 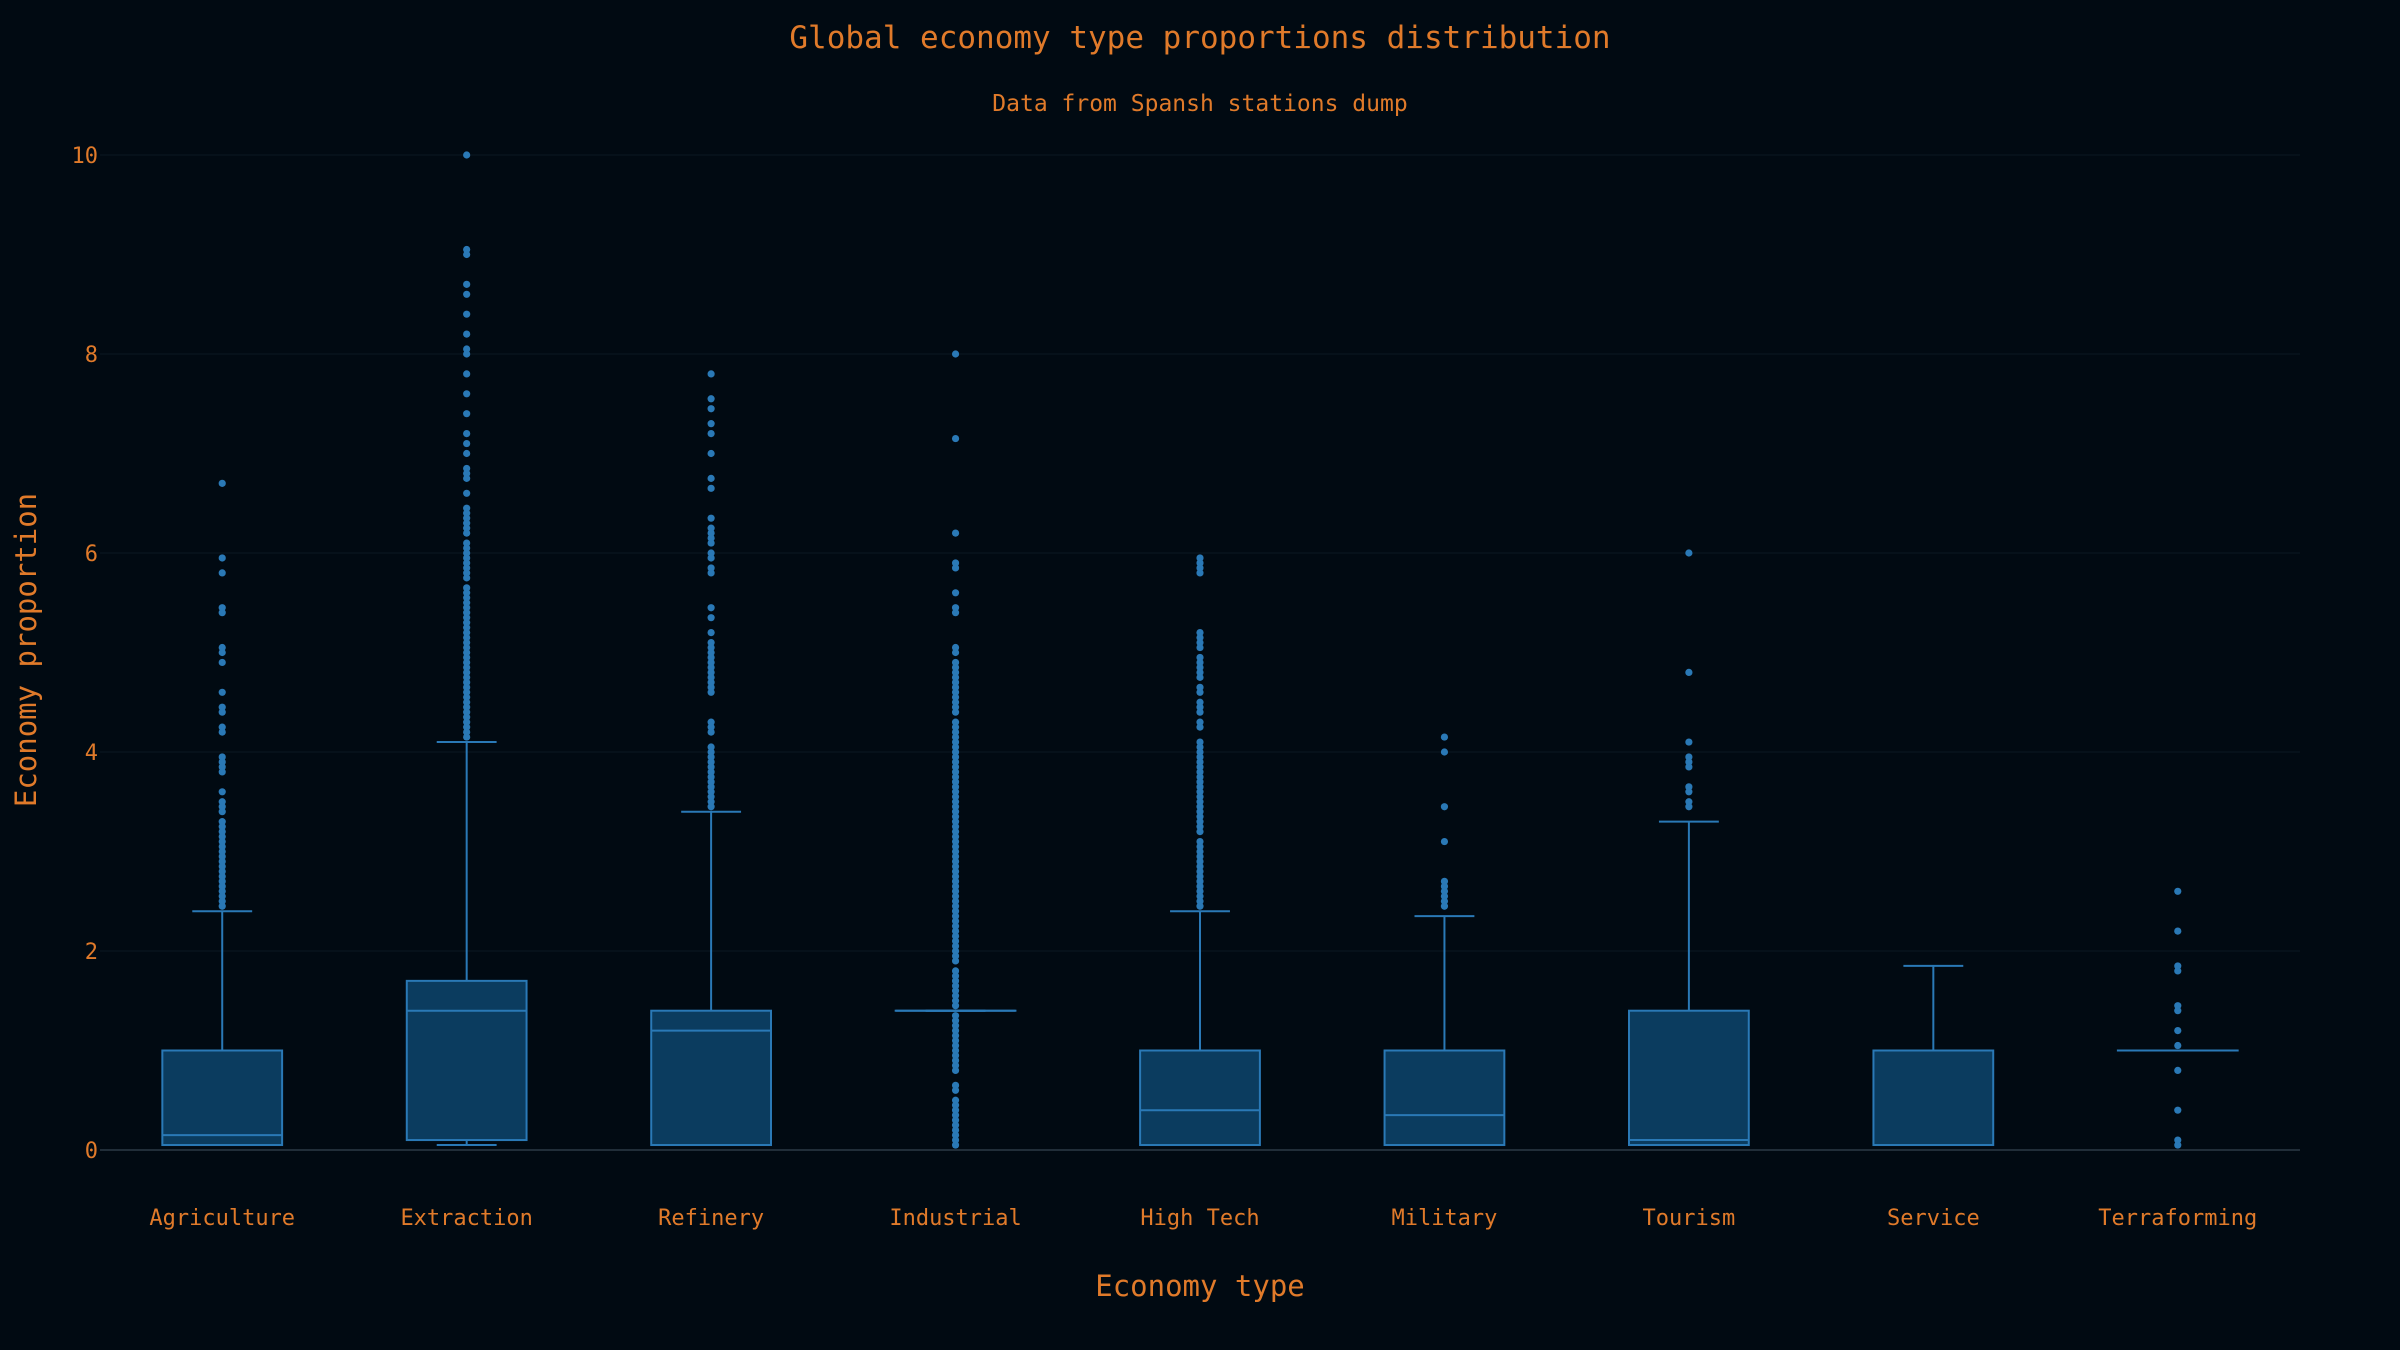 What do you see at coordinates (1689, 1218) in the screenshot?
I see `x-tick-label: Tourism` at bounding box center [1689, 1218].